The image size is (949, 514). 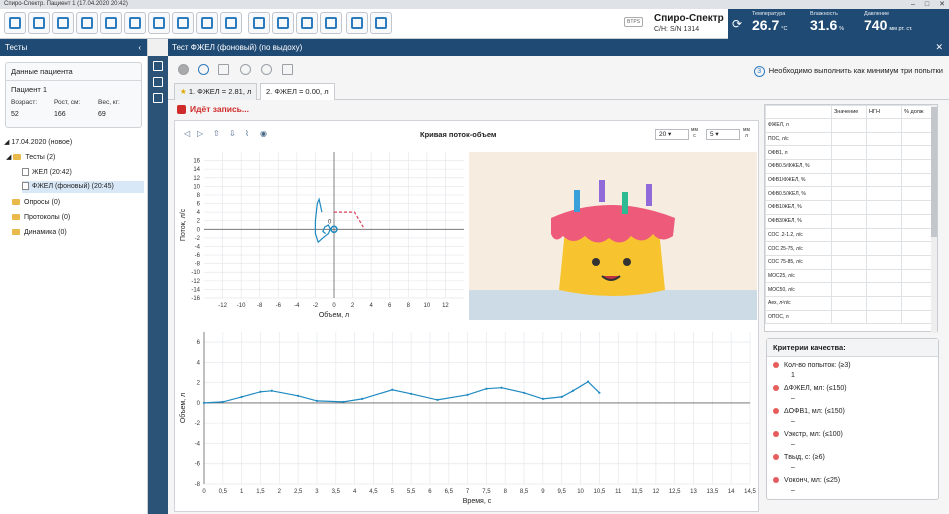 What do you see at coordinates (939, 47) in the screenshot?
I see `close-test-icon: ✕` at bounding box center [939, 47].